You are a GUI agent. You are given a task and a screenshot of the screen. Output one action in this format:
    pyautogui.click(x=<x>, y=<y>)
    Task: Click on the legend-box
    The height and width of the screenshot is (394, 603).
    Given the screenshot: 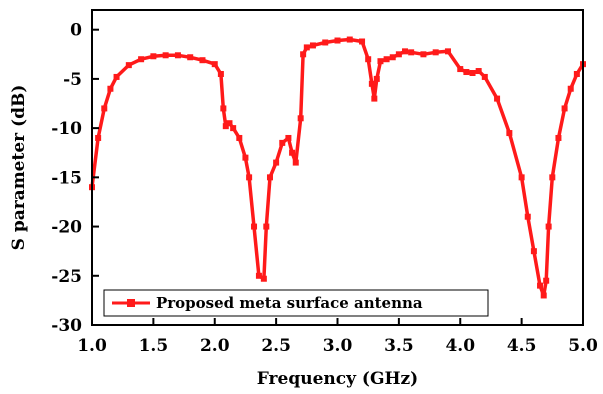 What is the action you would take?
    pyautogui.click(x=296, y=303)
    